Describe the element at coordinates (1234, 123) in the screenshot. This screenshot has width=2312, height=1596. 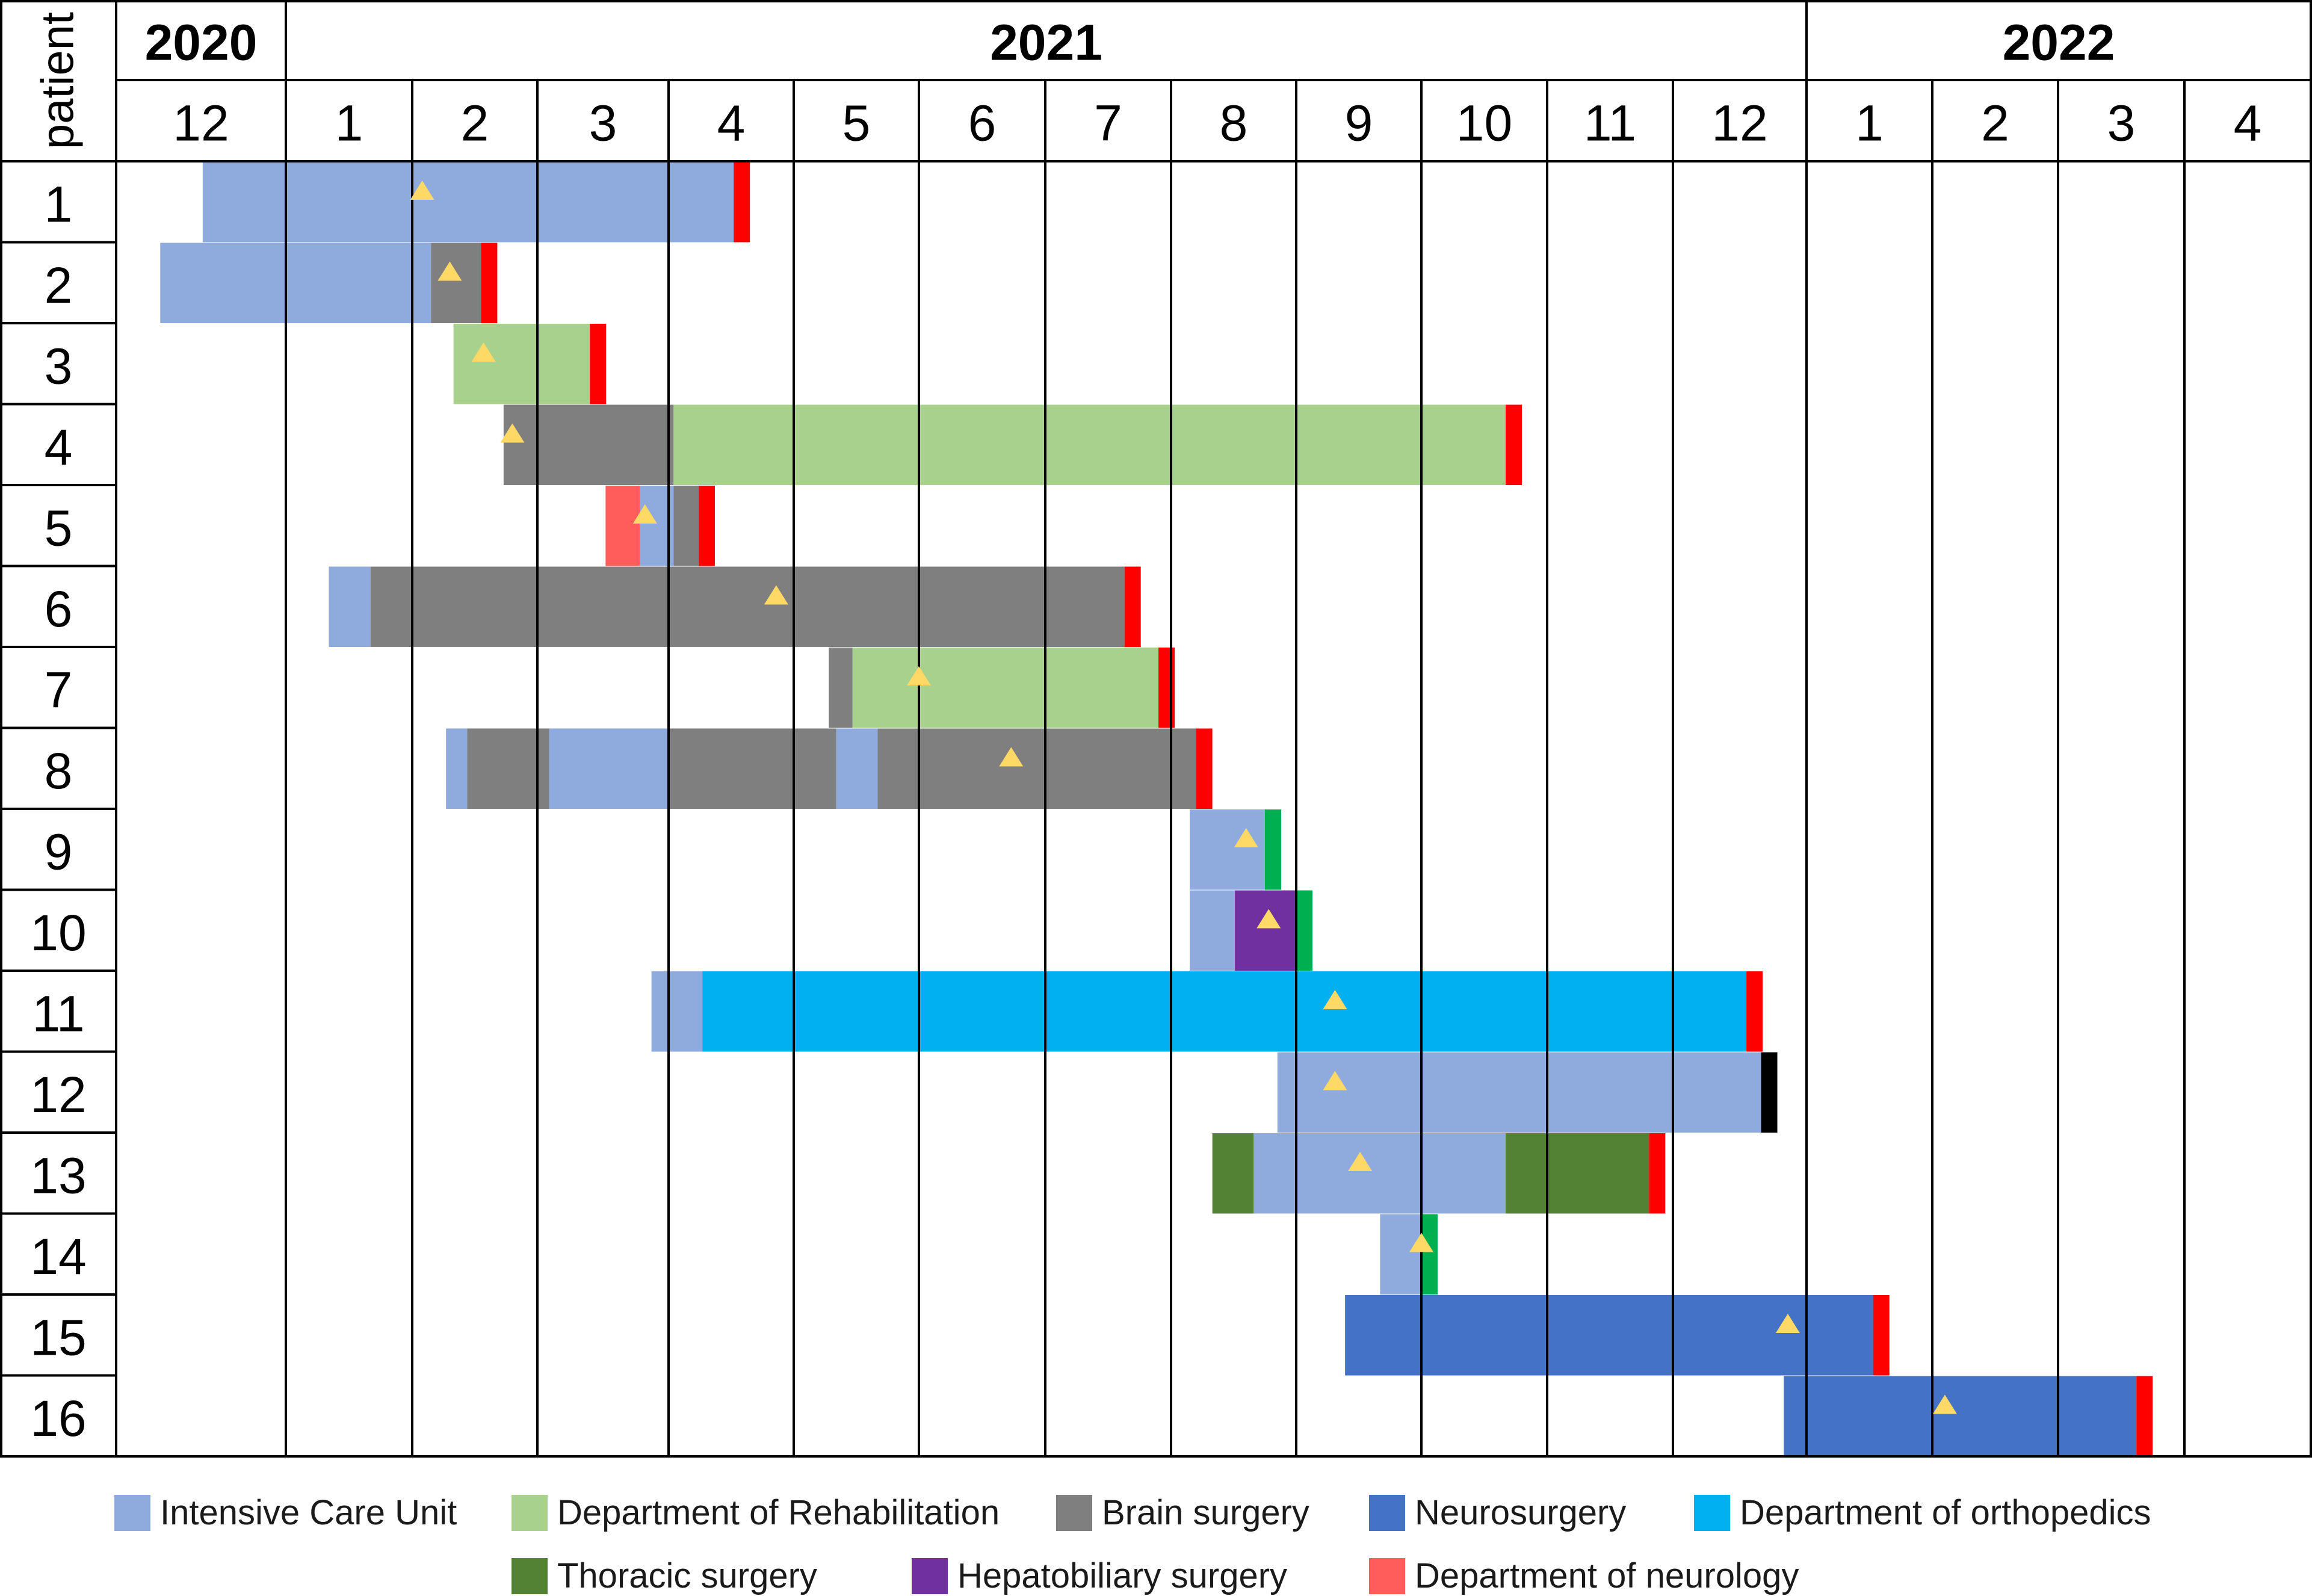
I see `month-label: 8` at that location.